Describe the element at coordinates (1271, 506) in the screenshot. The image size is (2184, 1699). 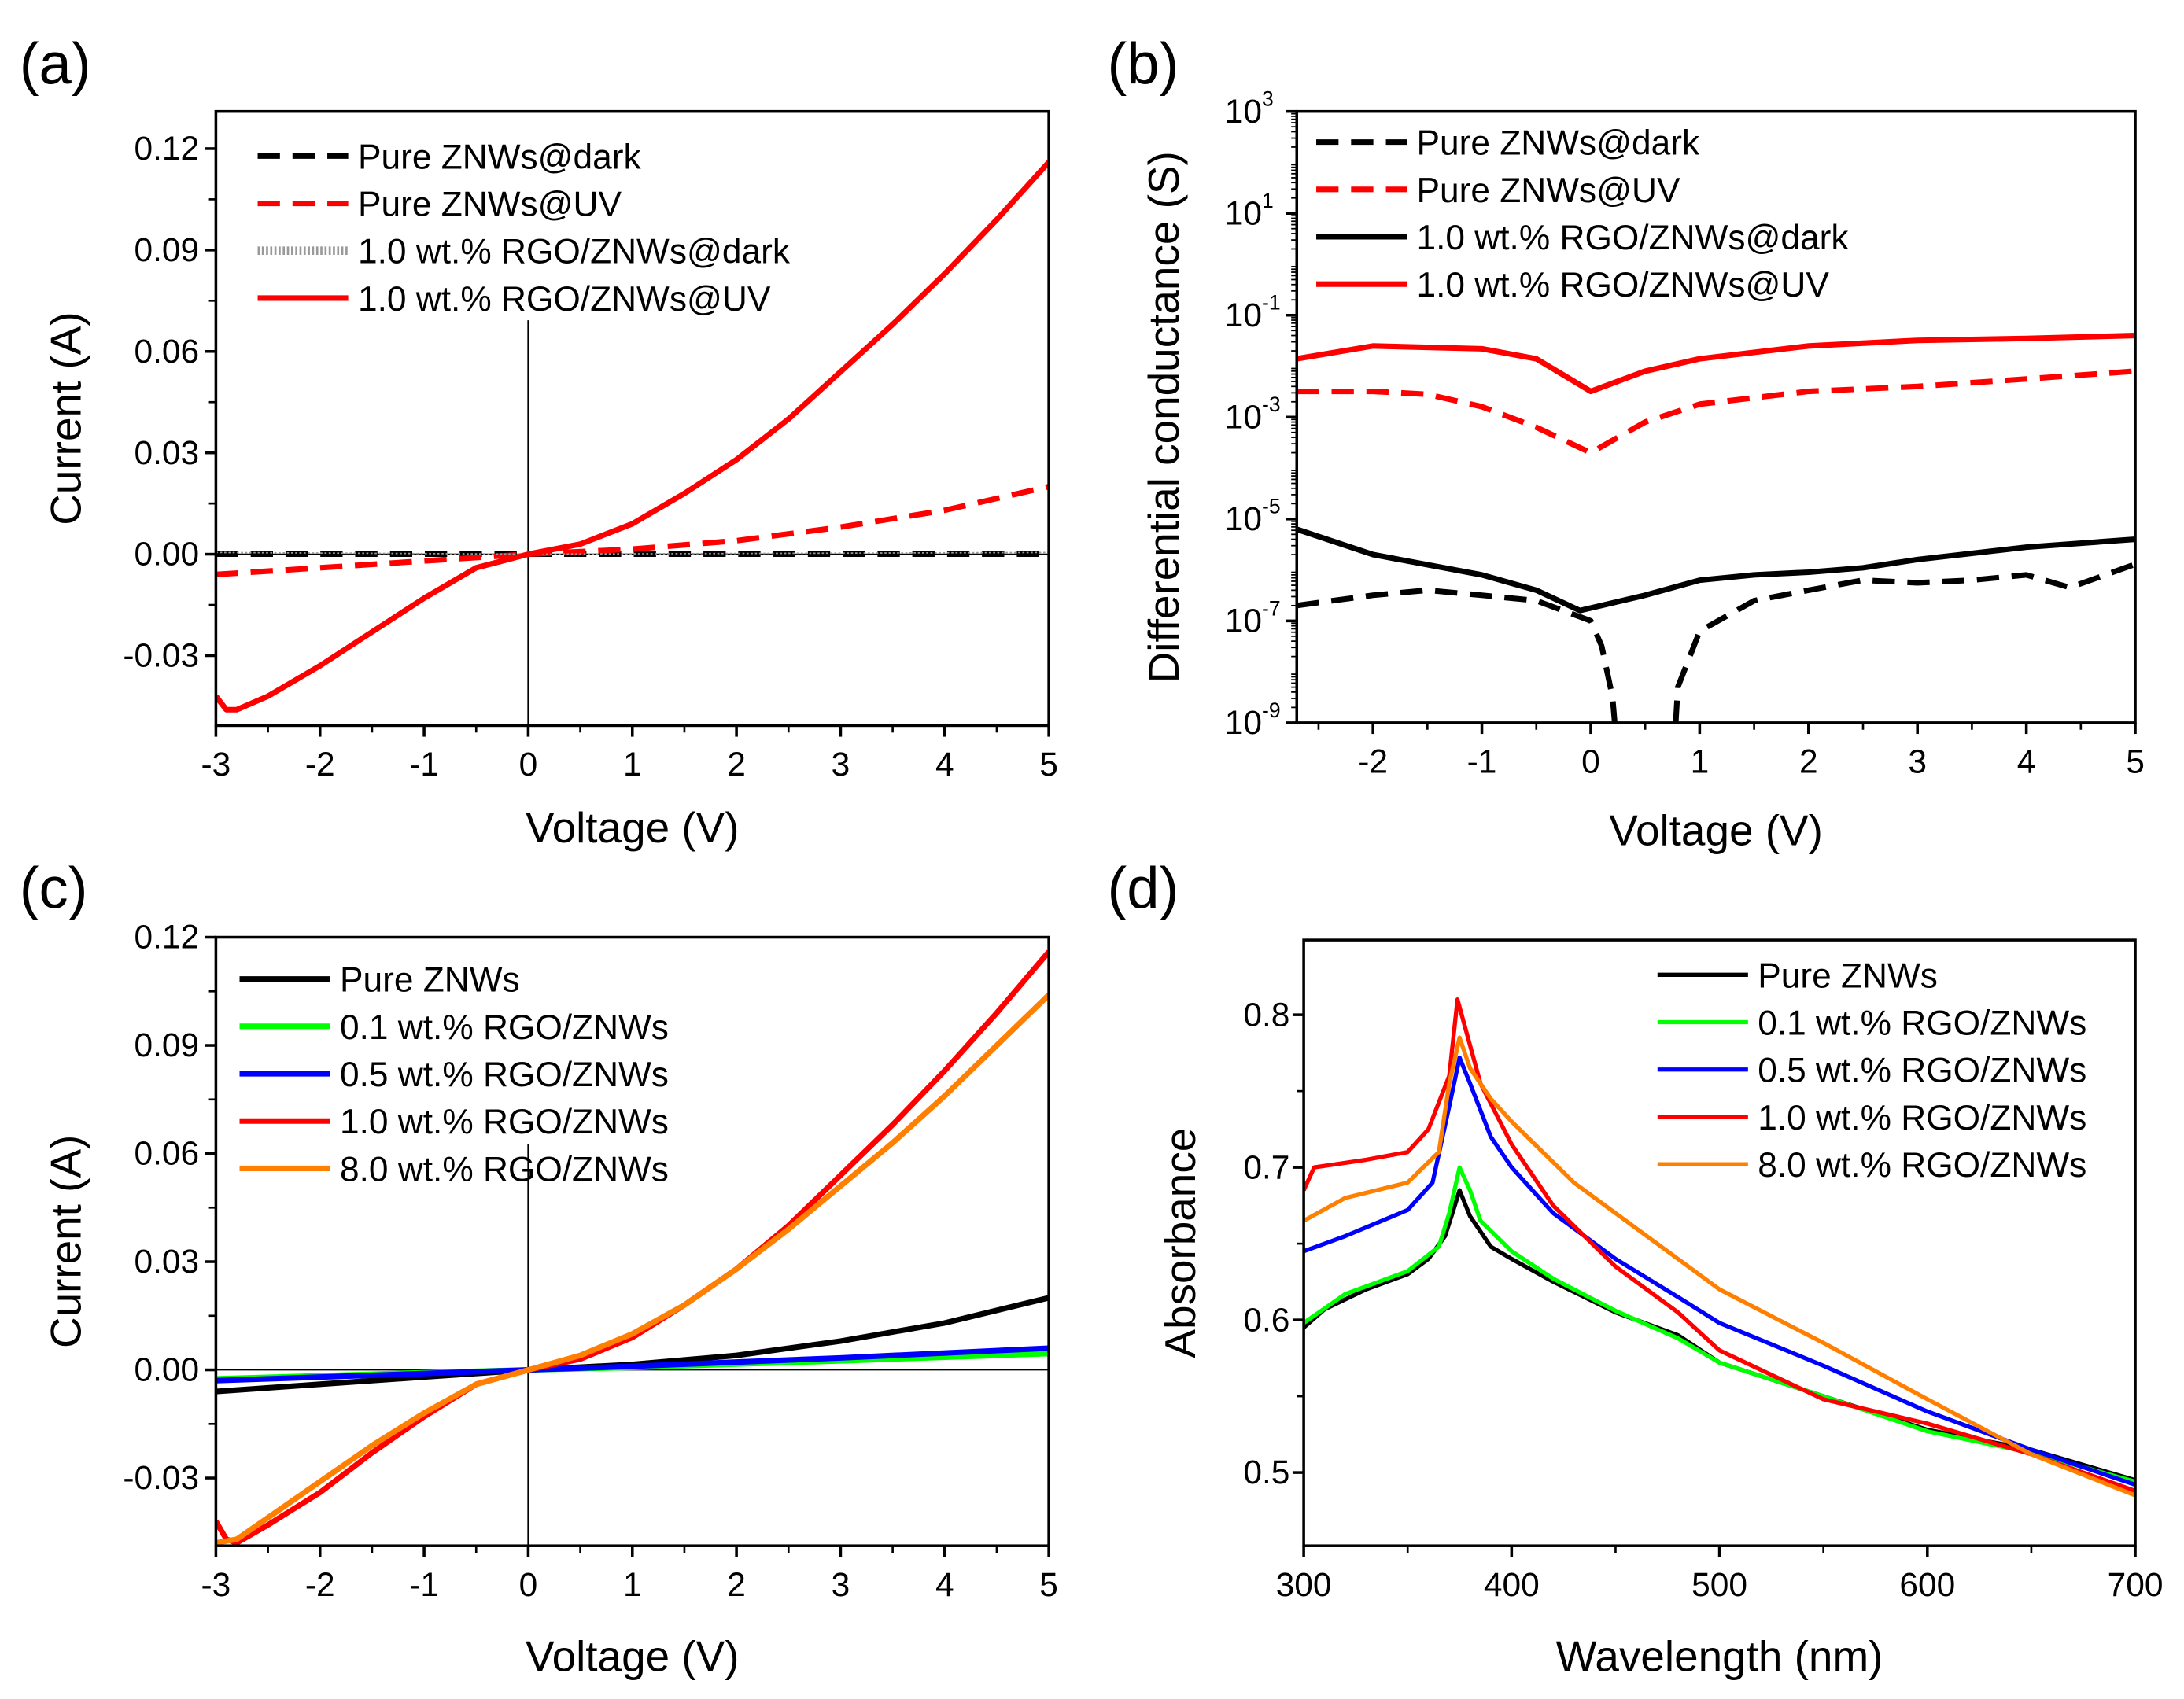
I see `y-tick-exponent: -5` at that location.